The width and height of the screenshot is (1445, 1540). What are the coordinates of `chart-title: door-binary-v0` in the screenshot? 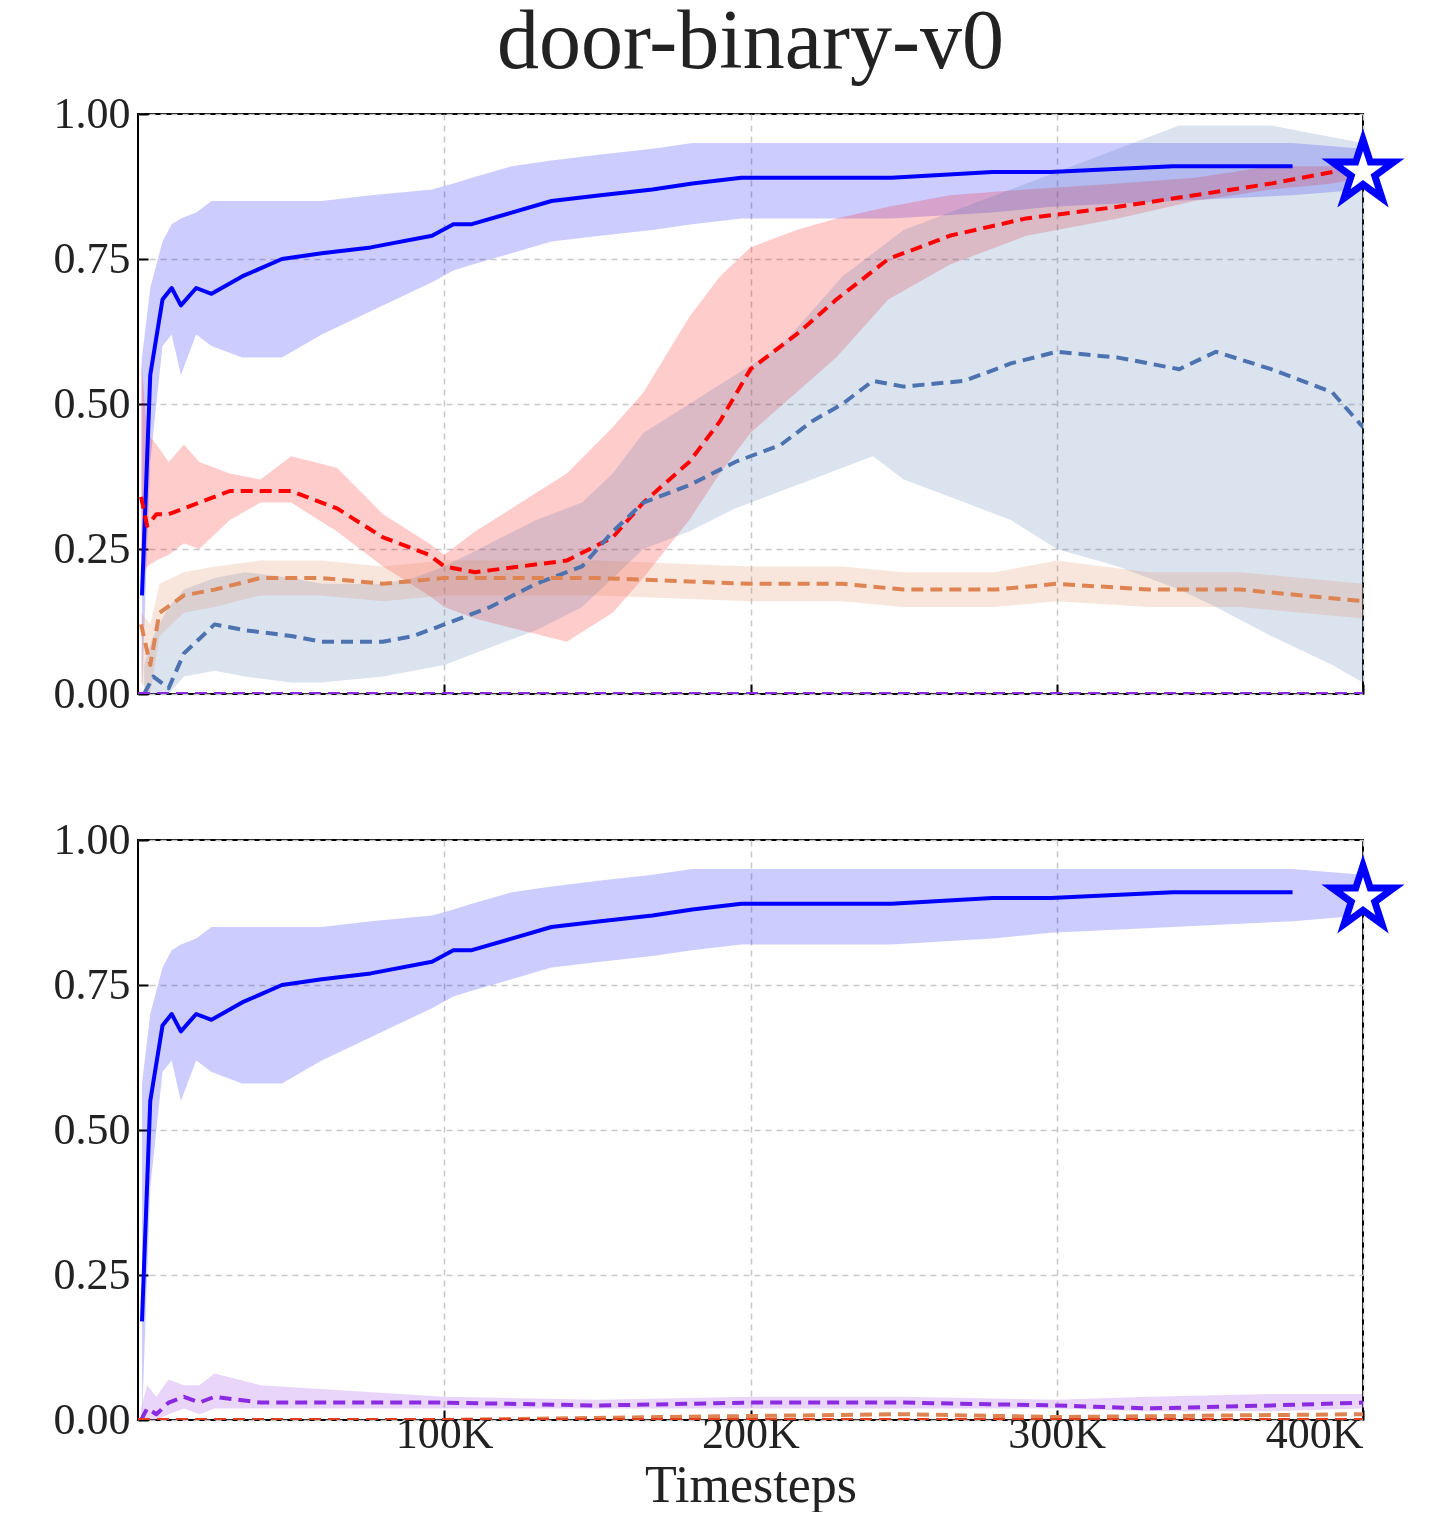 It's located at (750, 43).